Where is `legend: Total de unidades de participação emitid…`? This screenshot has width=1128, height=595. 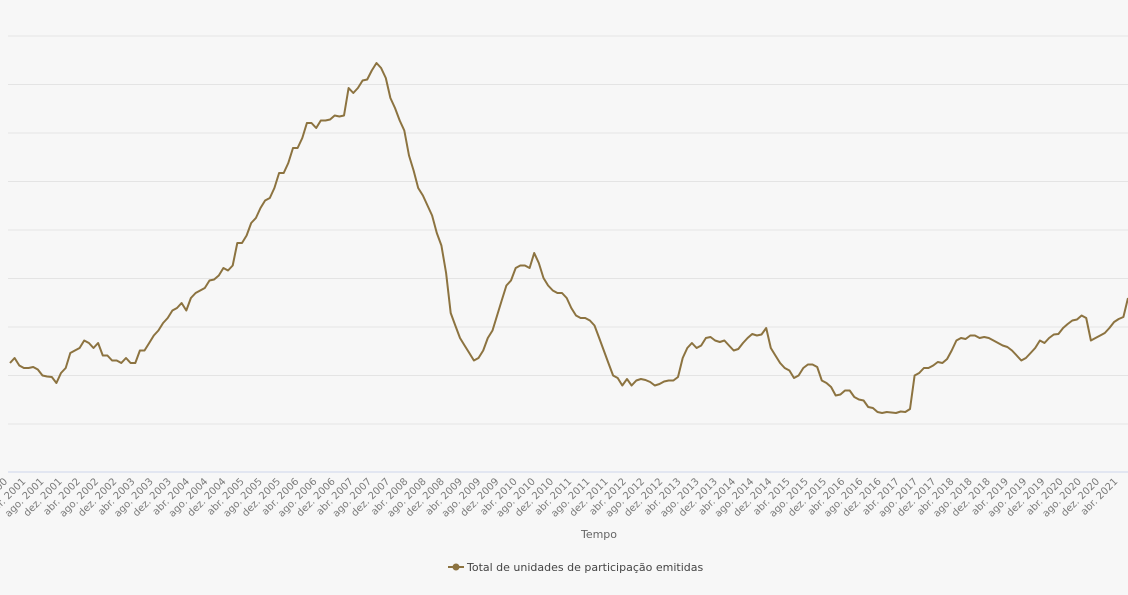 legend: Total de unidades de participação emitid… is located at coordinates (575, 567).